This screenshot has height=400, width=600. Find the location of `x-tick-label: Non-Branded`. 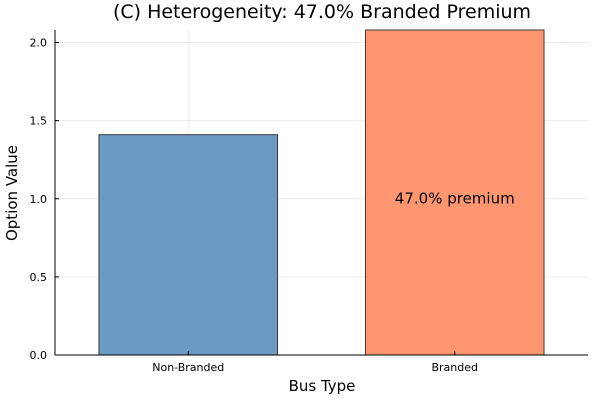

x-tick-label: Non-Branded is located at coordinates (188, 367).